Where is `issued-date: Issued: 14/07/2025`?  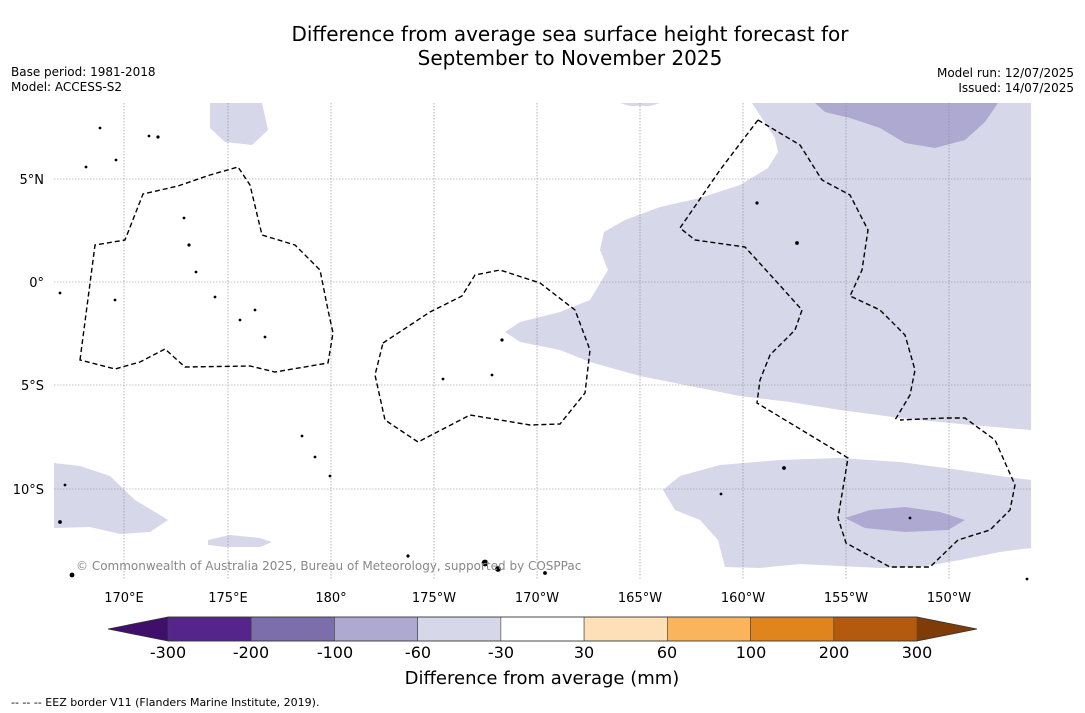 issued-date: Issued: 14/07/2025 is located at coordinates (1016, 88).